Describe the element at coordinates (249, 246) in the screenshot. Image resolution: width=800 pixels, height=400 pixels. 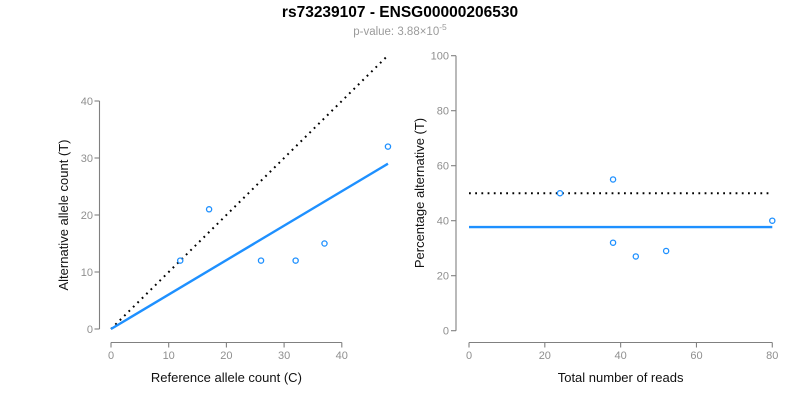
I see `fit-line` at that location.